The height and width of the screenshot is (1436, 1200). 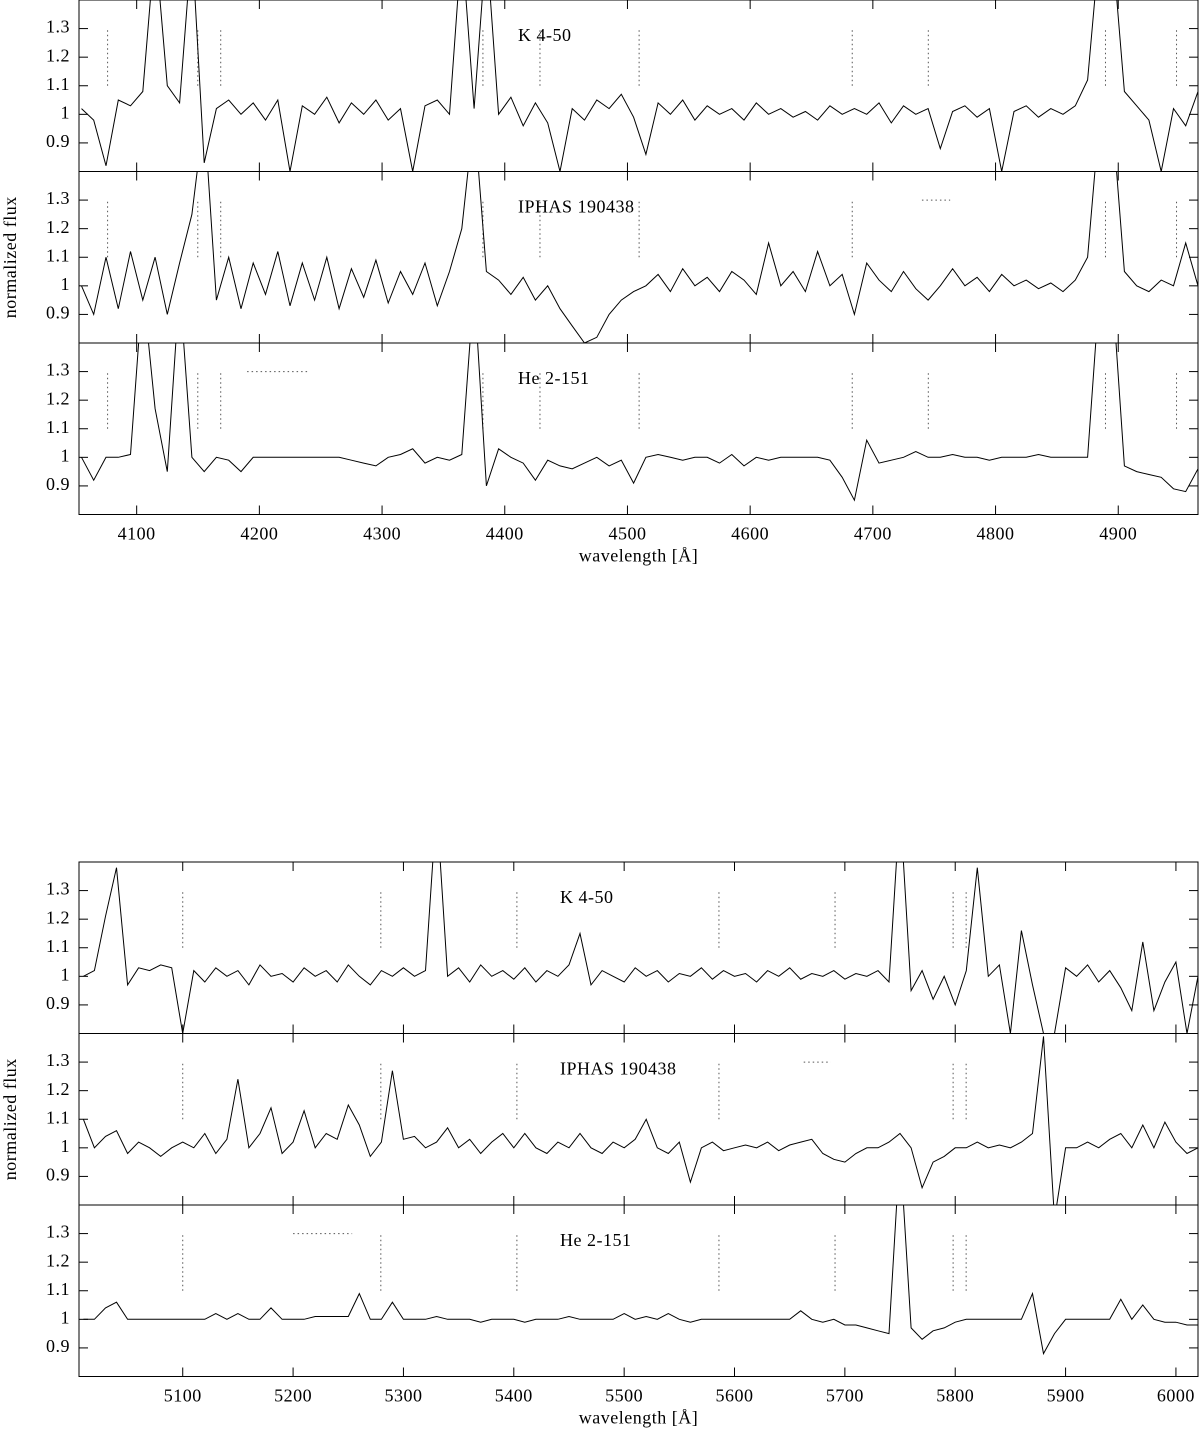 What do you see at coordinates (259, 534) in the screenshot?
I see `x-tick-label: 4200` at bounding box center [259, 534].